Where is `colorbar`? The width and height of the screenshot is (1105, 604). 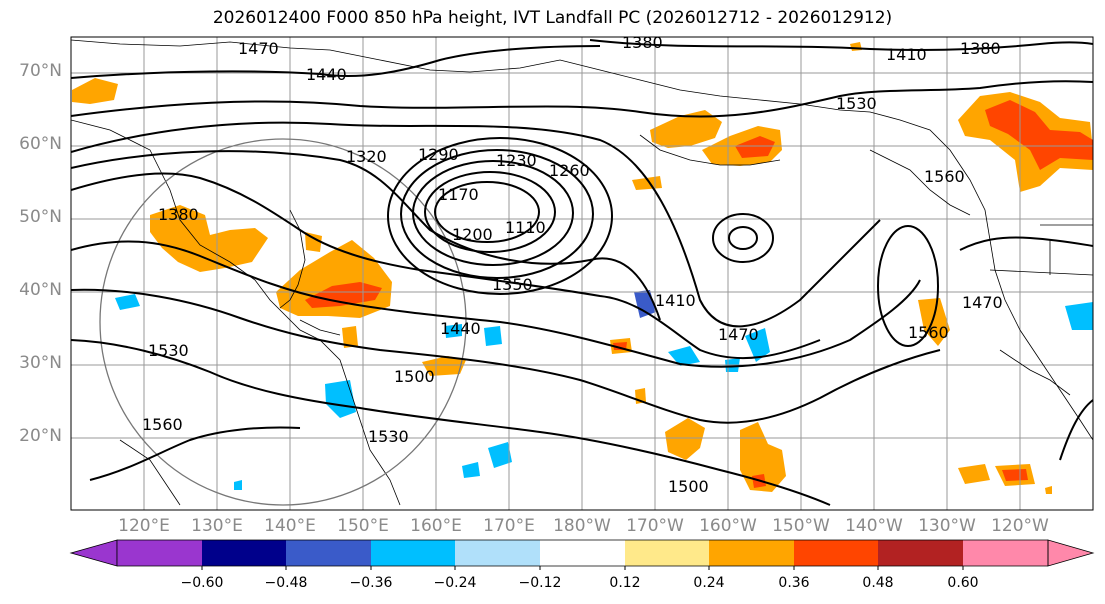 colorbar is located at coordinates (582, 554).